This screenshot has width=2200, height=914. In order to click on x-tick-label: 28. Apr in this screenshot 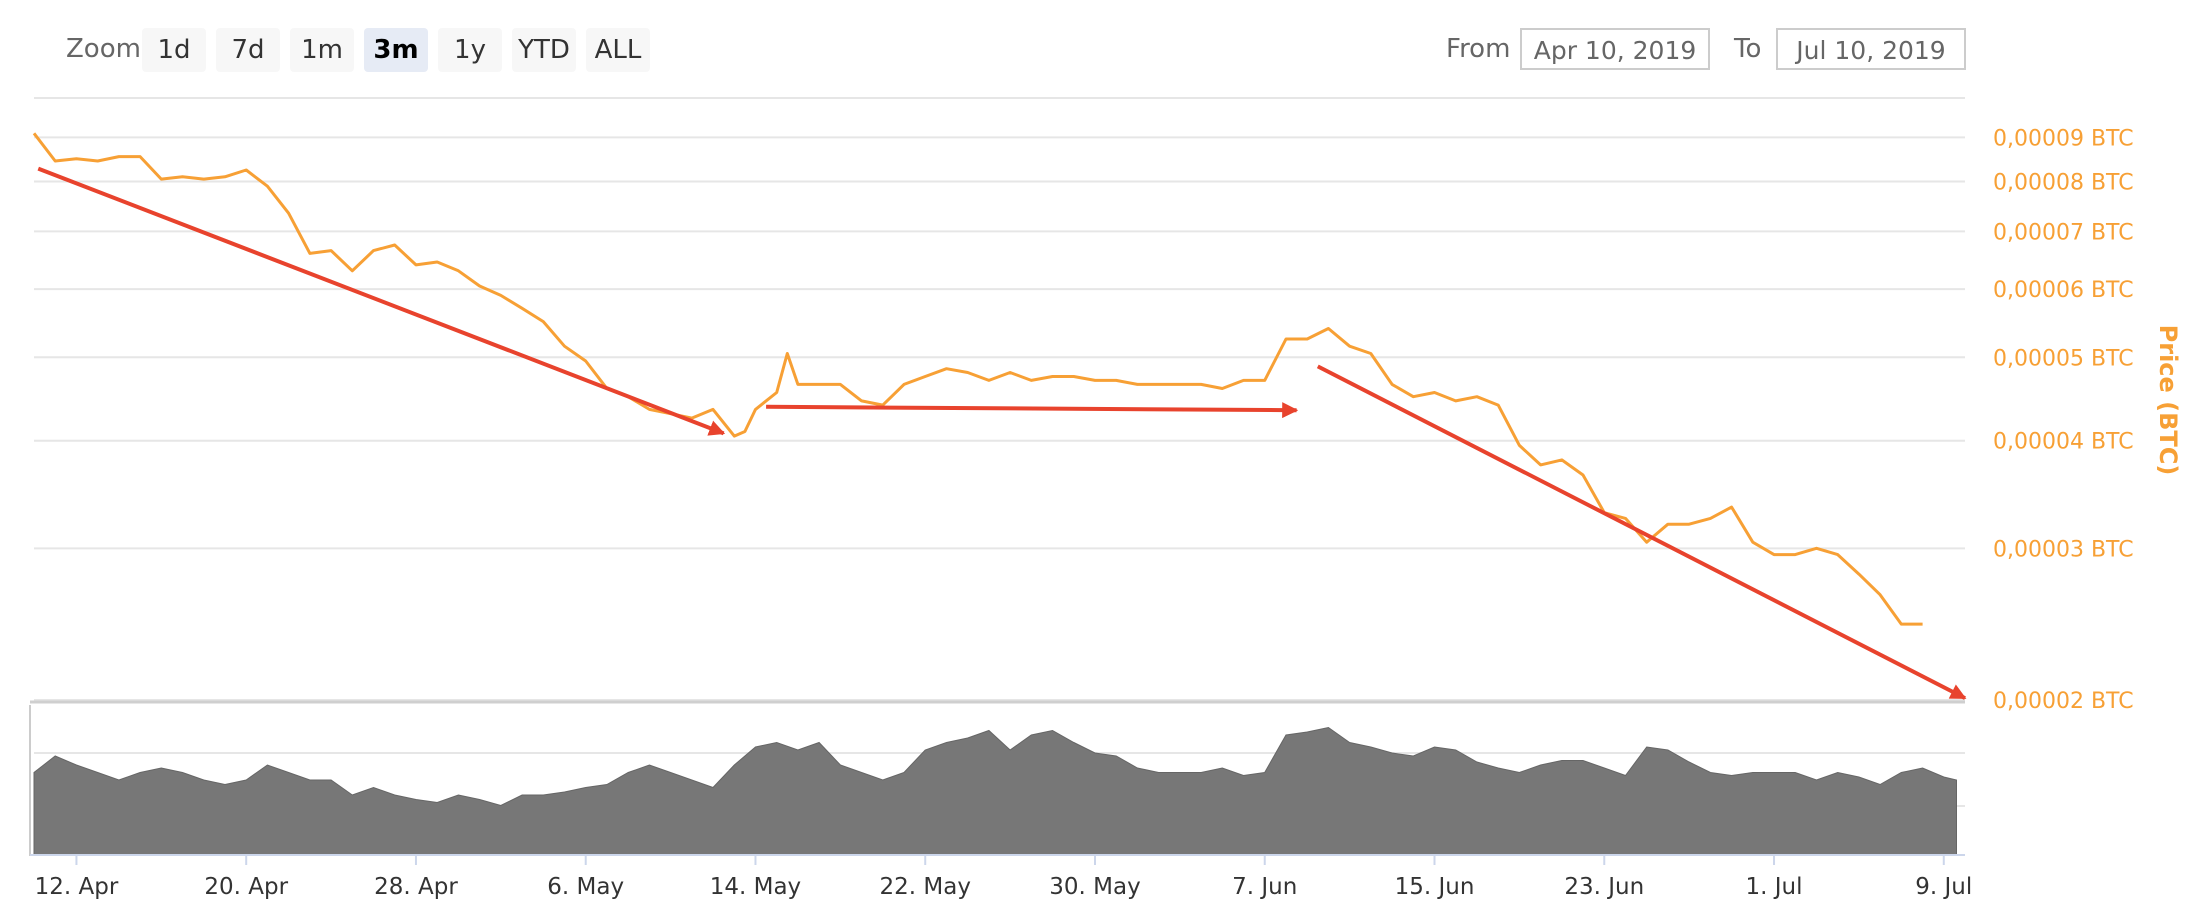, I will do `click(416, 887)`.